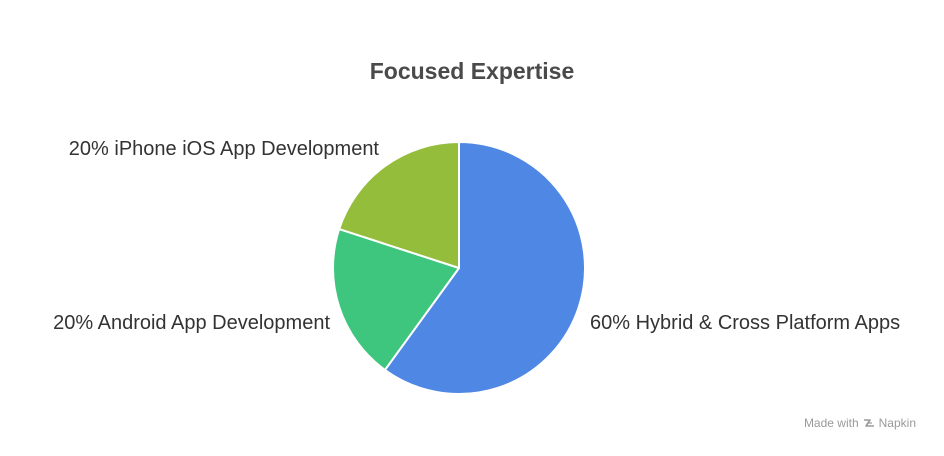 Image resolution: width=944 pixels, height=456 pixels. I want to click on slice-label: 20% iPhone iOS App Development, so click(224, 149).